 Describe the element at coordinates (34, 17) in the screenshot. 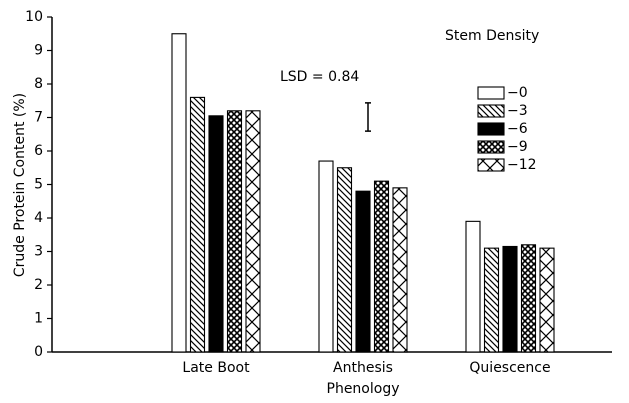

I see `y-tick-label: 10` at that location.